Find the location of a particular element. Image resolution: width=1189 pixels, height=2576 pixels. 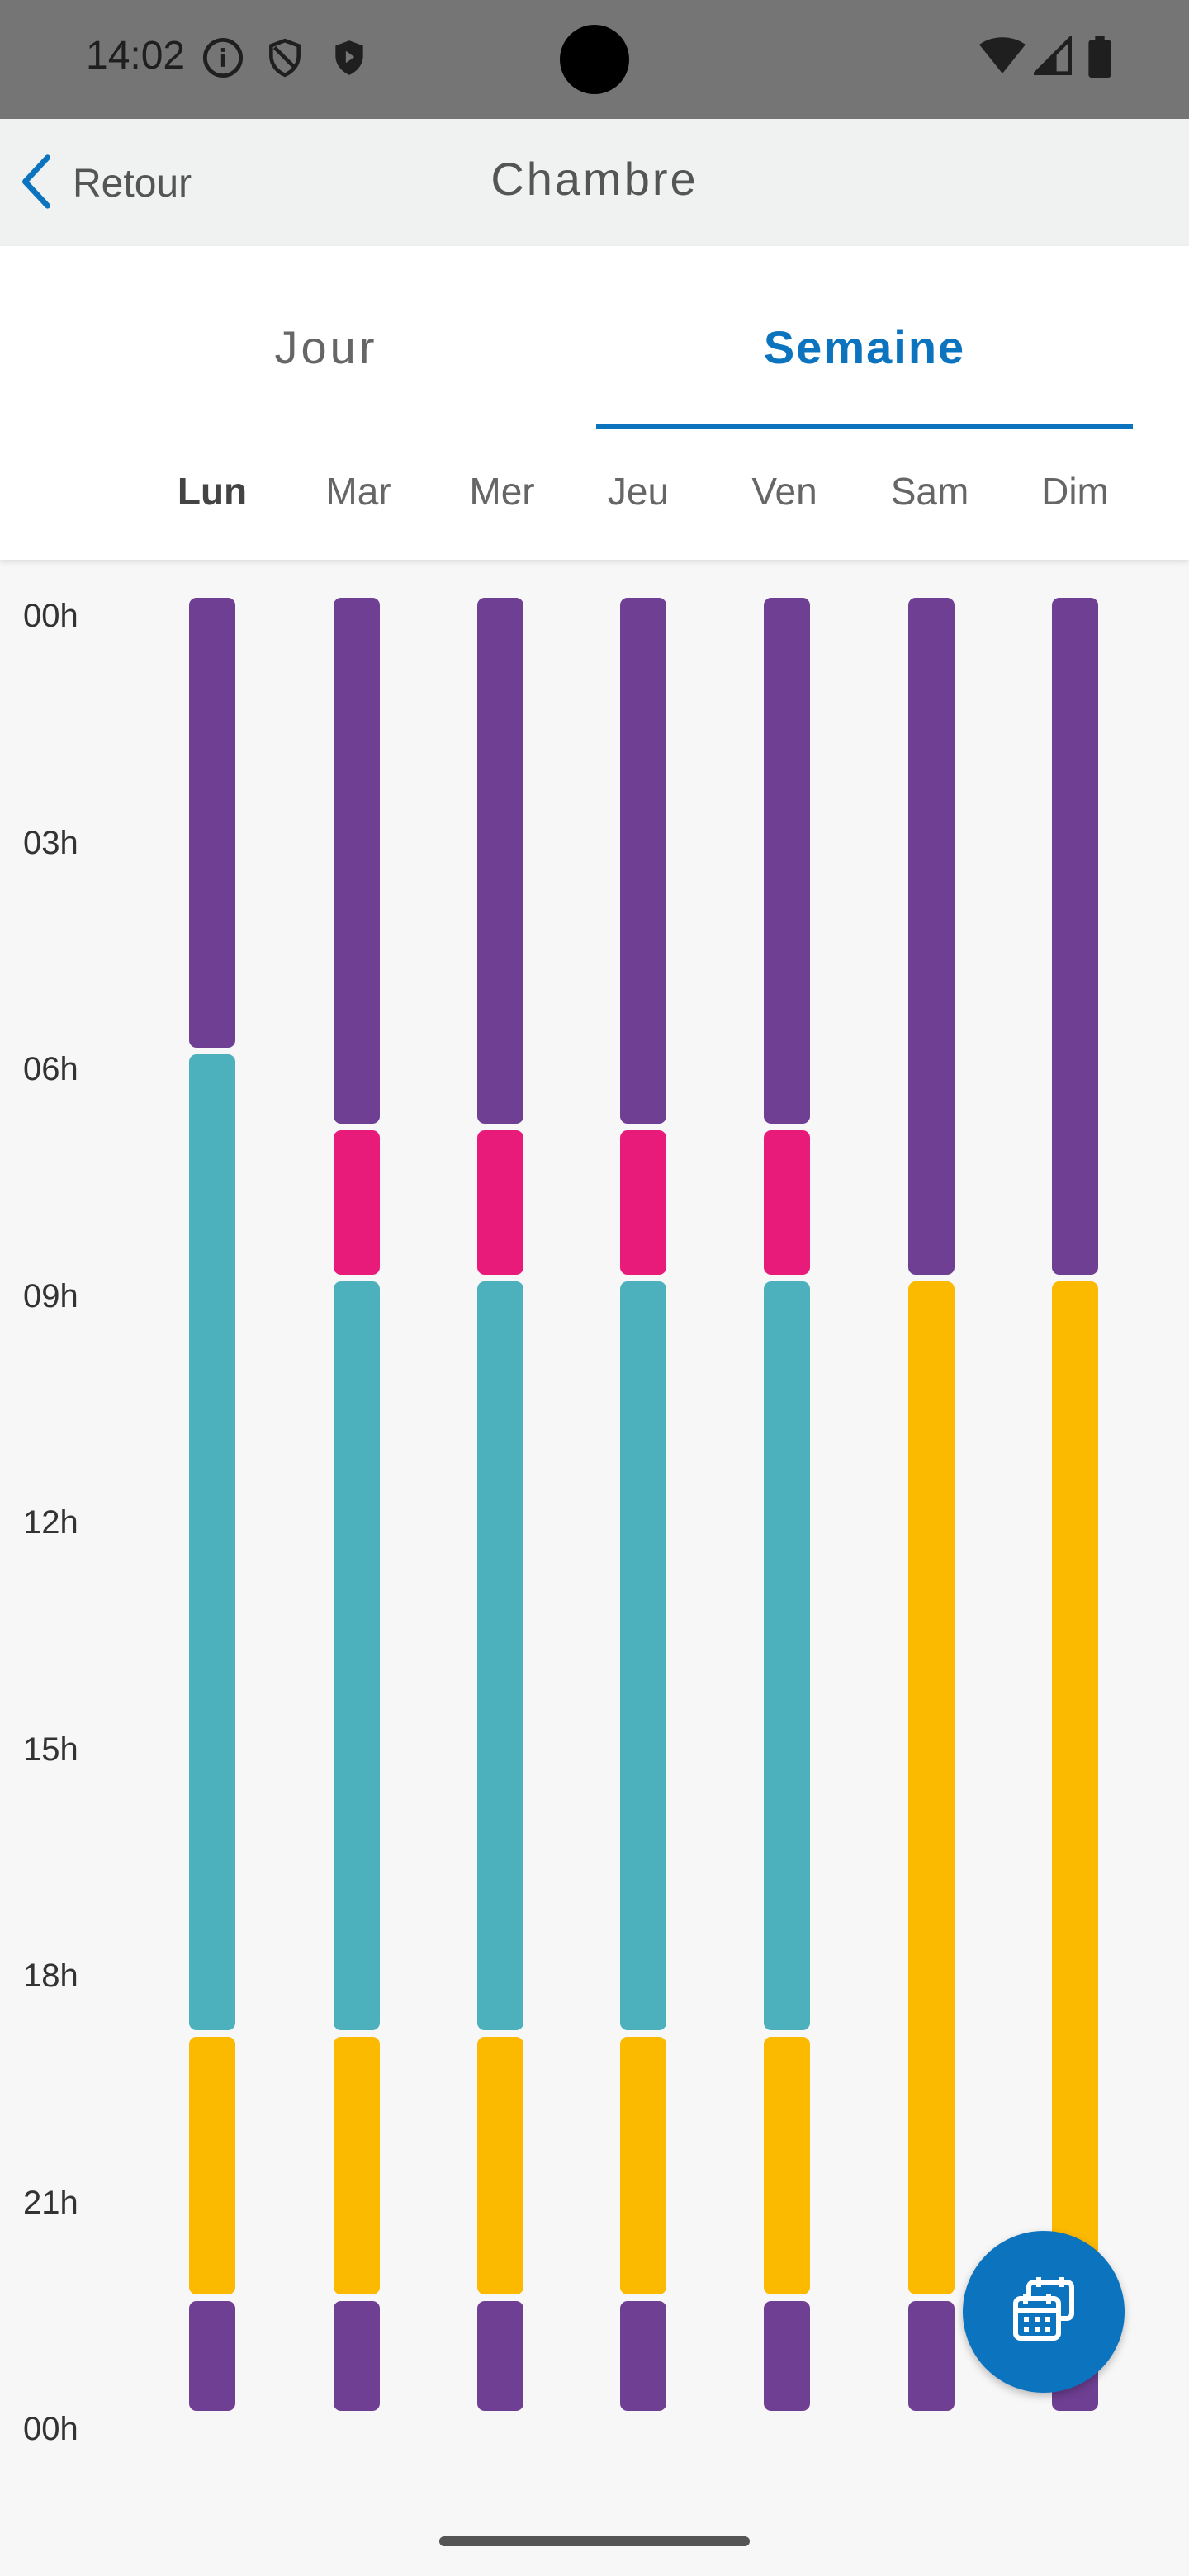

schedule-segment-ven-yellow is located at coordinates (787, 2165).